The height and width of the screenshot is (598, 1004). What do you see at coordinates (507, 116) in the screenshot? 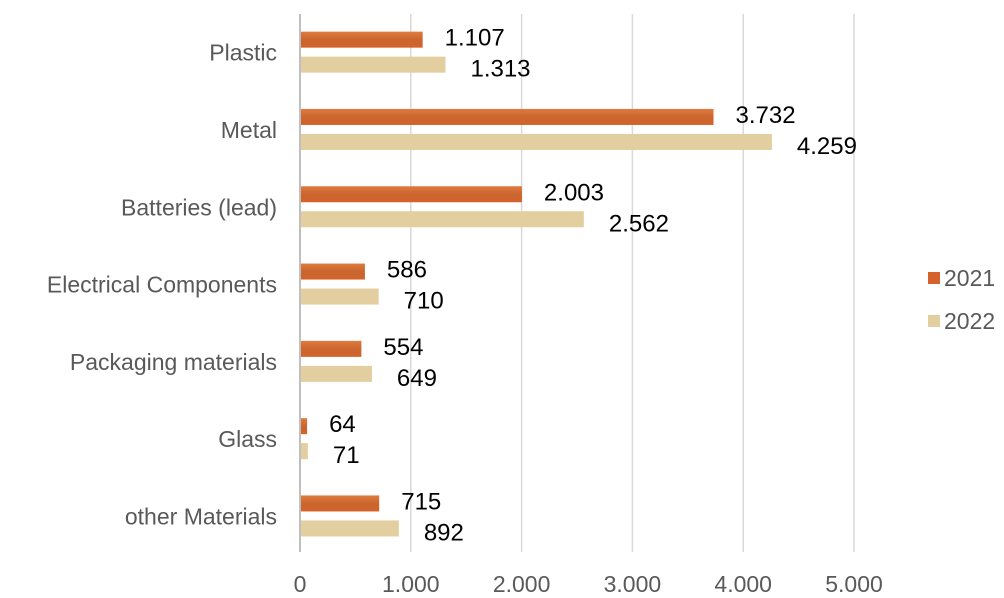
I see `bar-2021-metal` at bounding box center [507, 116].